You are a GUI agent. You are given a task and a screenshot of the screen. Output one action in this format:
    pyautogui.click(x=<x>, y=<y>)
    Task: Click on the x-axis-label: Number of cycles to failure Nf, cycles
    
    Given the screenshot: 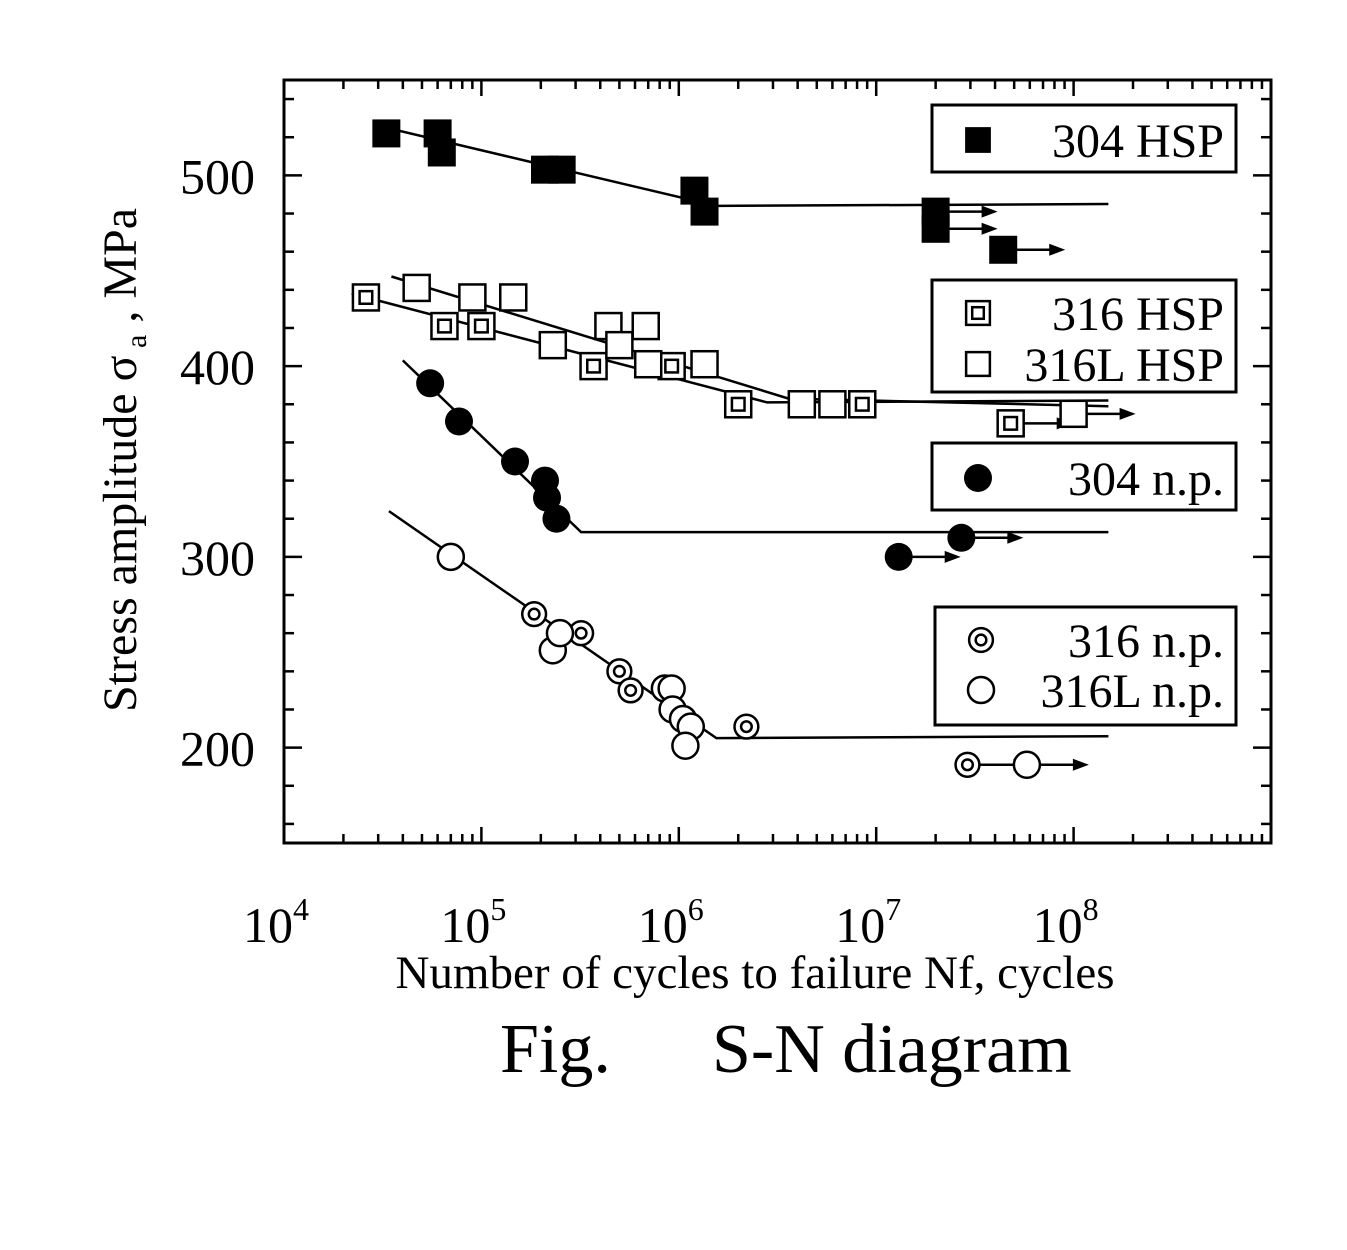 What is the action you would take?
    pyautogui.click(x=754, y=973)
    